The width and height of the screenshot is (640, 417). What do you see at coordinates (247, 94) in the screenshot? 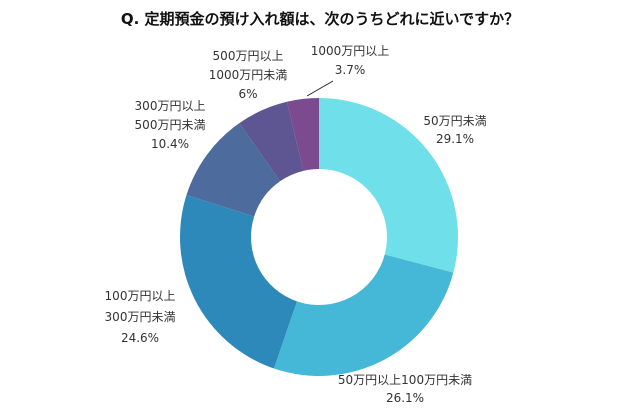
I see `slice-value-label: 6%` at bounding box center [247, 94].